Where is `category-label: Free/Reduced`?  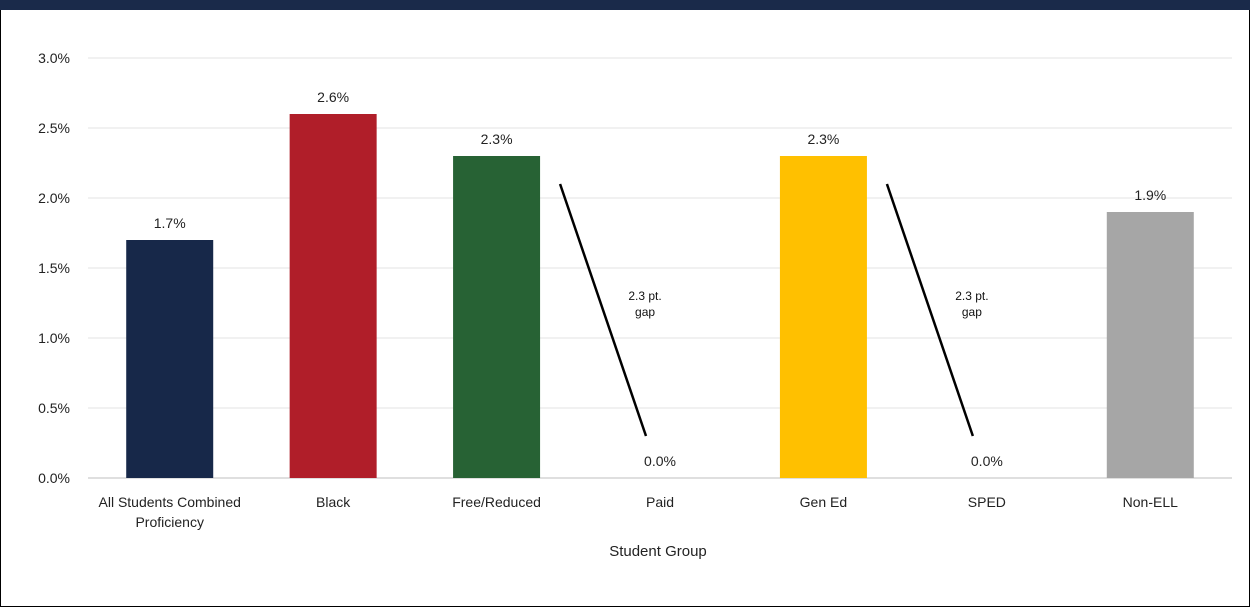
category-label: Free/Reduced is located at coordinates (496, 502).